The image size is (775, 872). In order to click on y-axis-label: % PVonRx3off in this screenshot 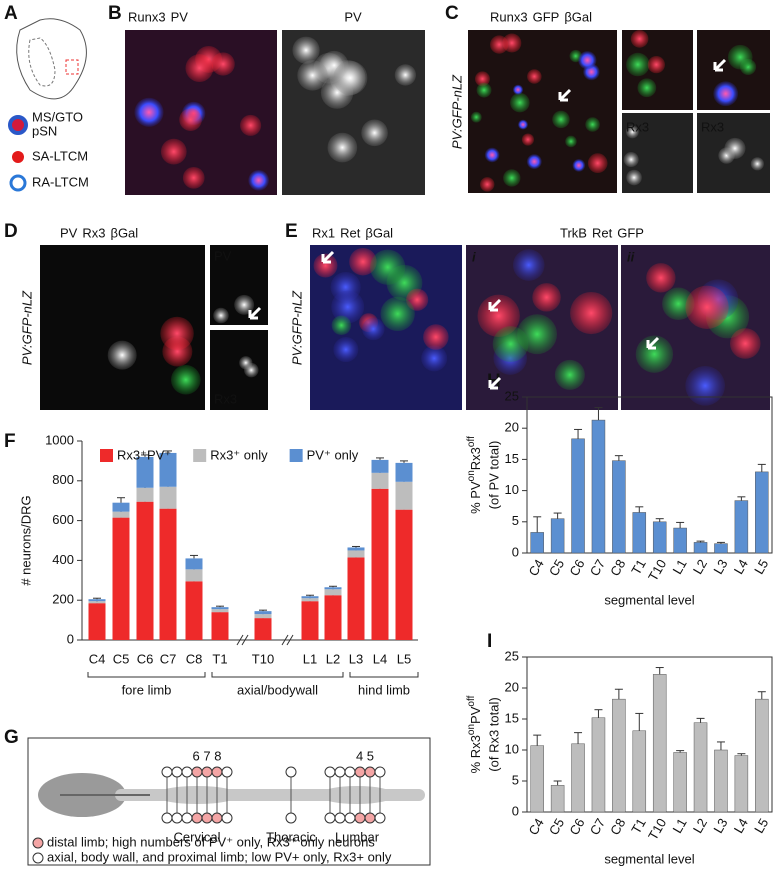, I will do `click(474, 475)`.